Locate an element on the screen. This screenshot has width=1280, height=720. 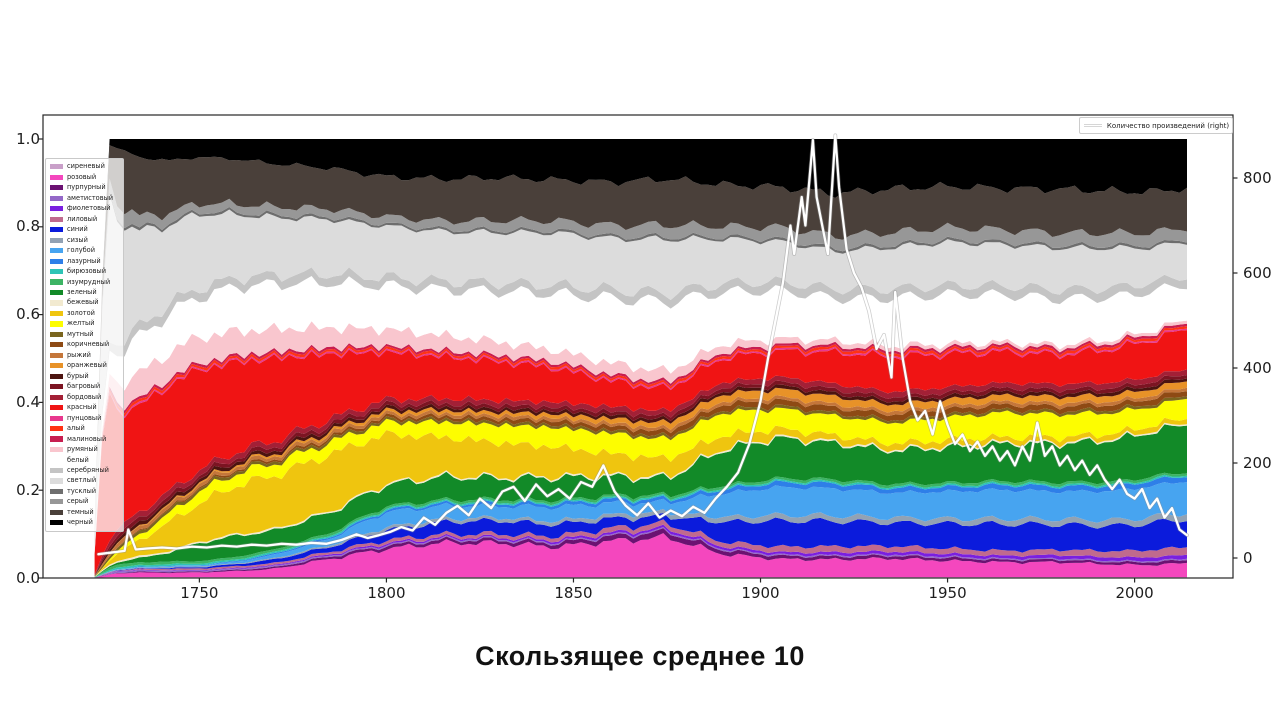
legend-label: светлый is located at coordinates (82, 480).